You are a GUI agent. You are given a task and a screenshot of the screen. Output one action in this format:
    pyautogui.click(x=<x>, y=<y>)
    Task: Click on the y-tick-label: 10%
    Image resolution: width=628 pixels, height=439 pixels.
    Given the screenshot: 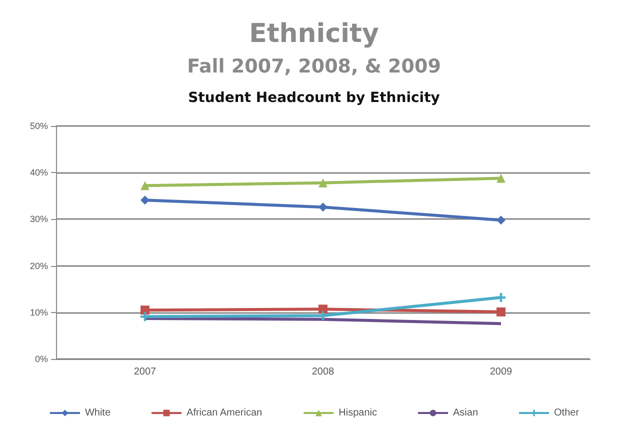 What is the action you would take?
    pyautogui.click(x=39, y=312)
    